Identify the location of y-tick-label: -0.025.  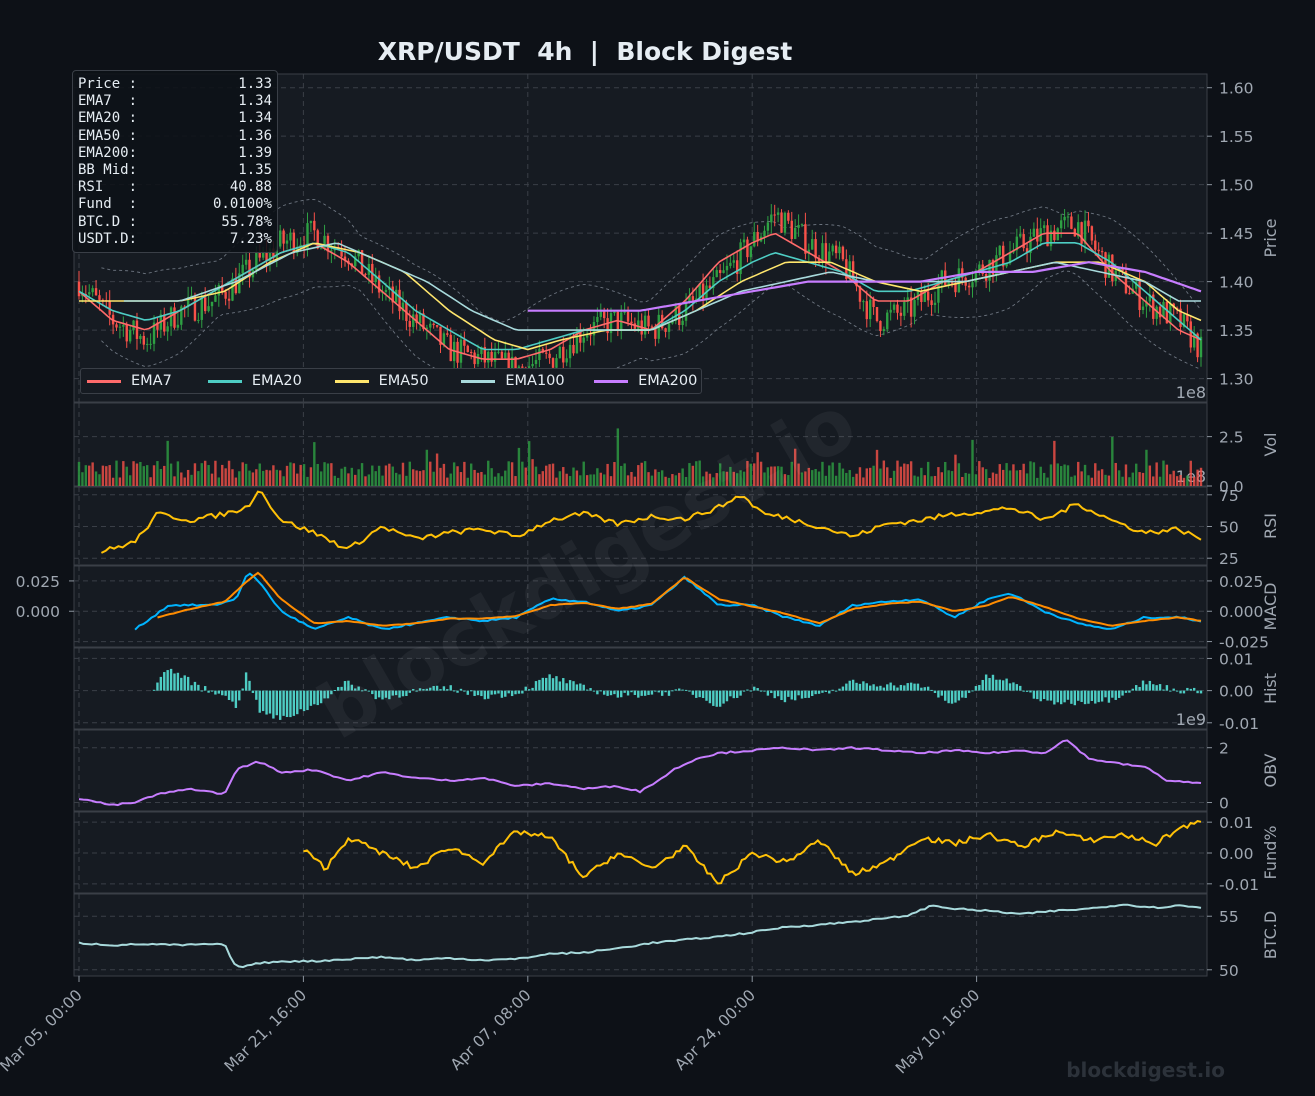
(1244, 643).